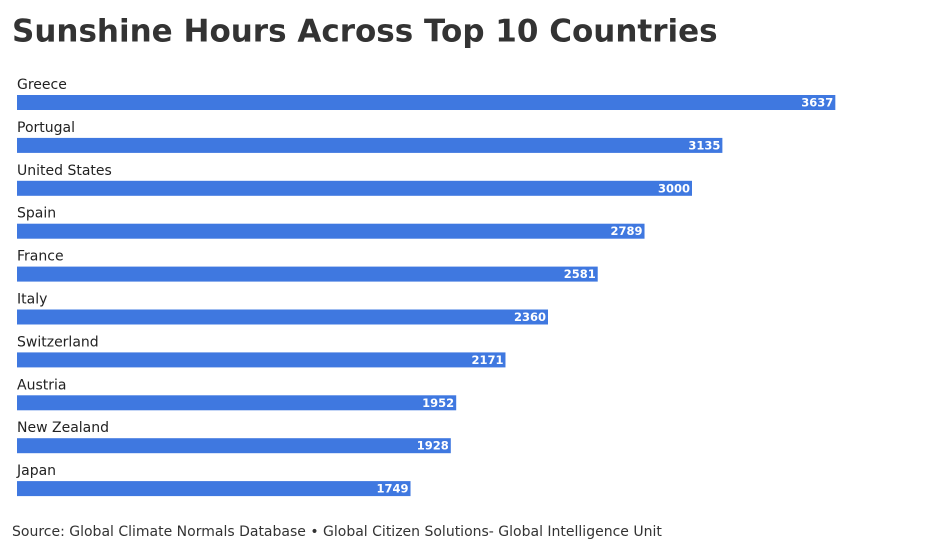 Image resolution: width=936 pixels, height=553 pixels. Describe the element at coordinates (704, 145) in the screenshot. I see `value-label: 3135` at that location.